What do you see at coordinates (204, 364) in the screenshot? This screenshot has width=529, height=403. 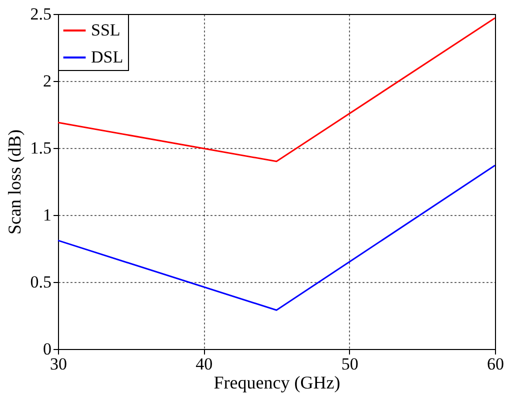 I see `x-tick-label: 40` at bounding box center [204, 364].